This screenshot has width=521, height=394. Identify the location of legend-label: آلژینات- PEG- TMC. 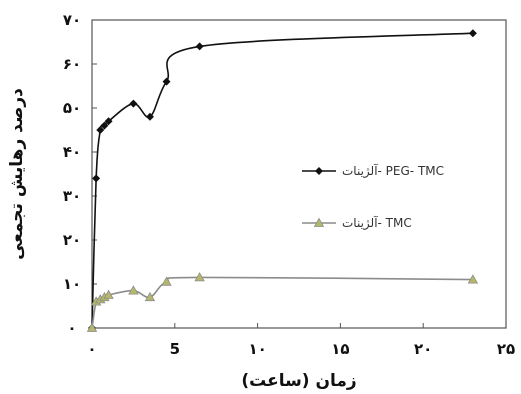
(393, 171).